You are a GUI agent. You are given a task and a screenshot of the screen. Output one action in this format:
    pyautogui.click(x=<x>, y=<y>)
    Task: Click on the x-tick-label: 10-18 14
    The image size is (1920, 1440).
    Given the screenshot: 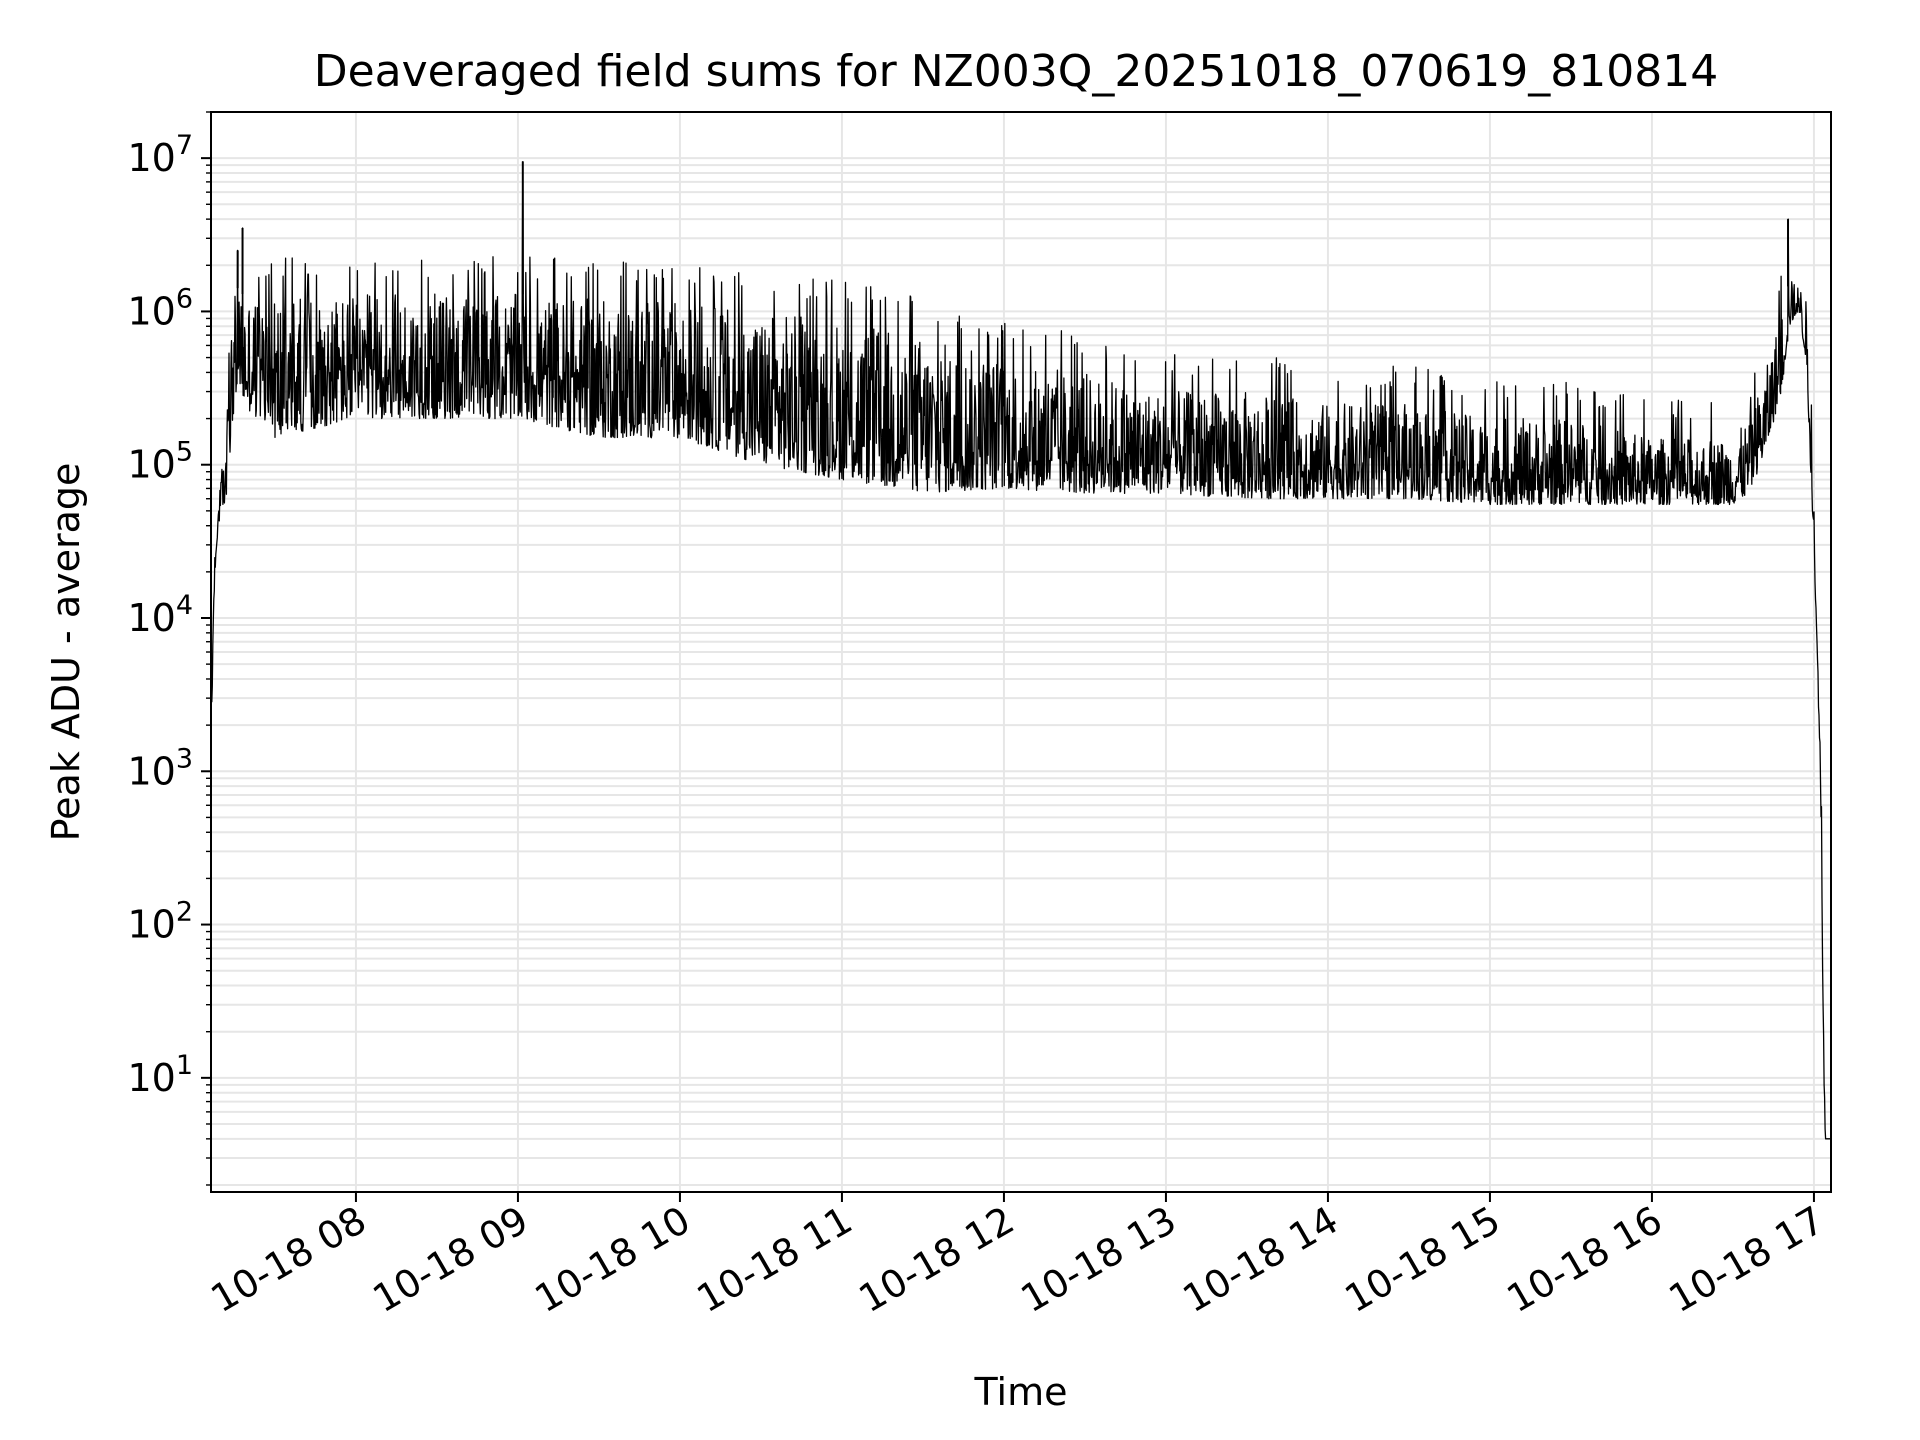 What is the action you would take?
    pyautogui.click(x=1260, y=1260)
    